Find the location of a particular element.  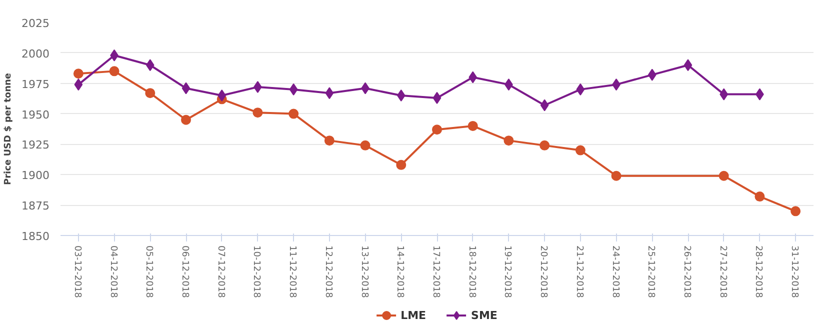

x-tick-label: 20-12-2018 is located at coordinates (543, 272).